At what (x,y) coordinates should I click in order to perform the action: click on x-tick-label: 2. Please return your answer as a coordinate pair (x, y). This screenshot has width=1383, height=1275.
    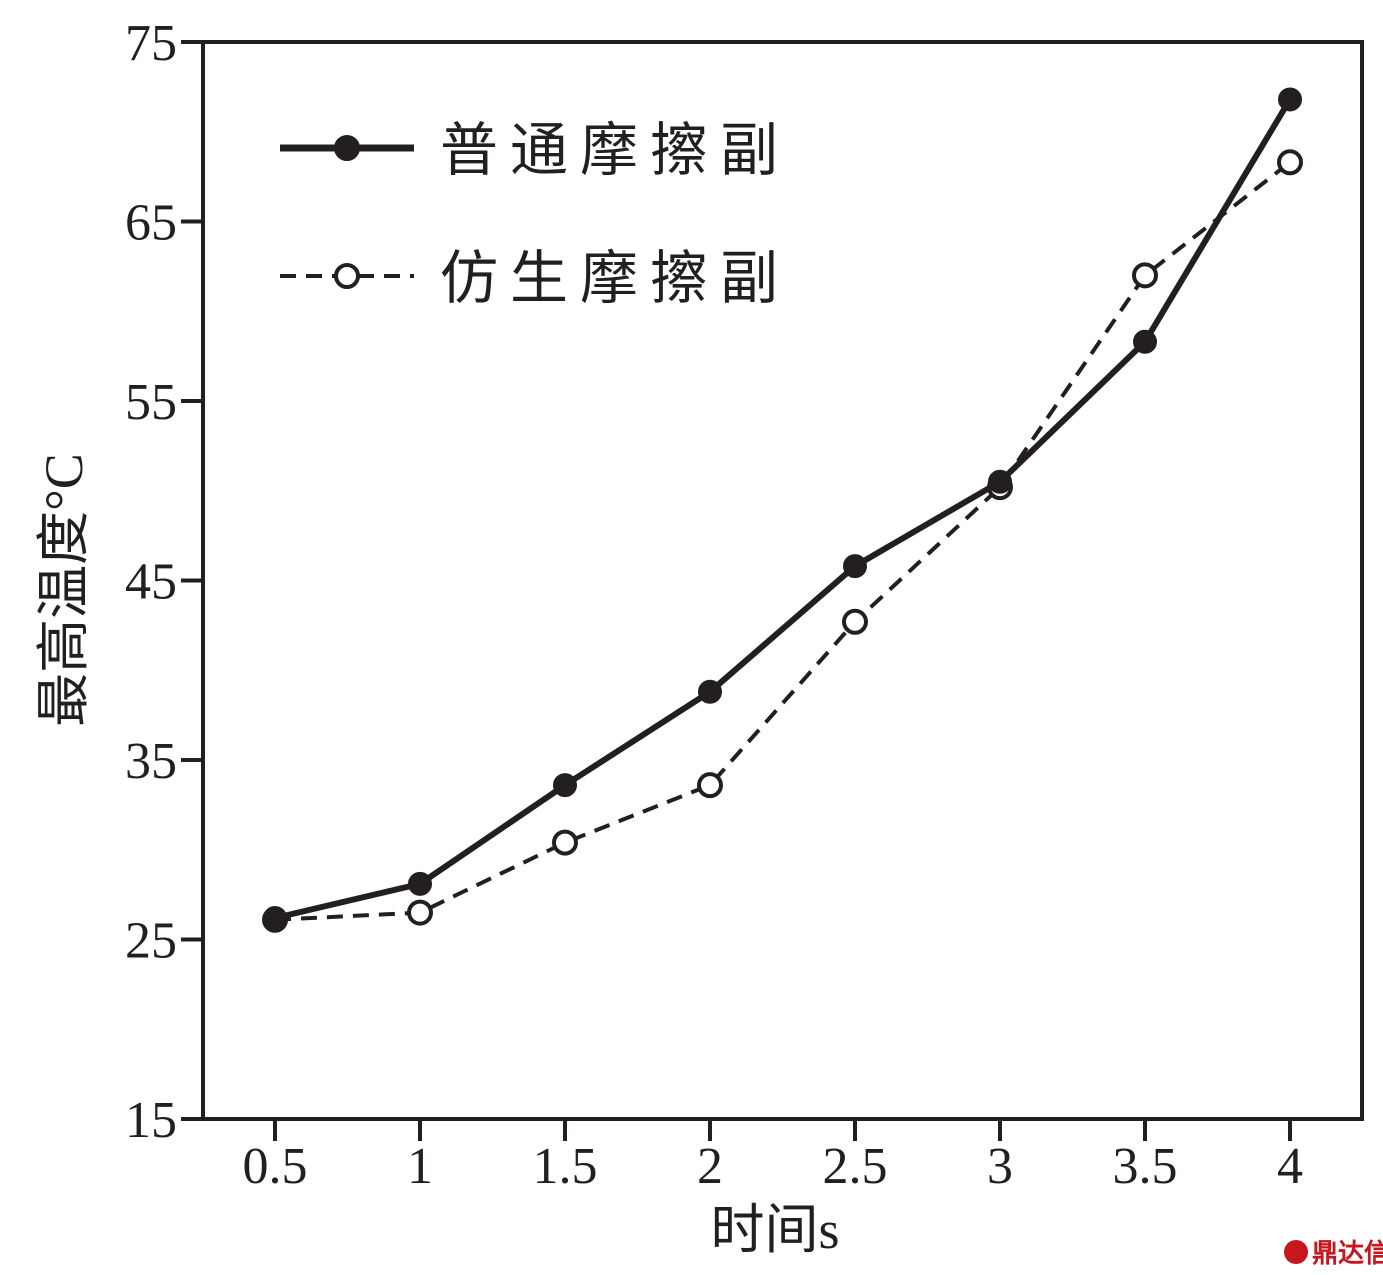
    Looking at the image, I should click on (710, 1166).